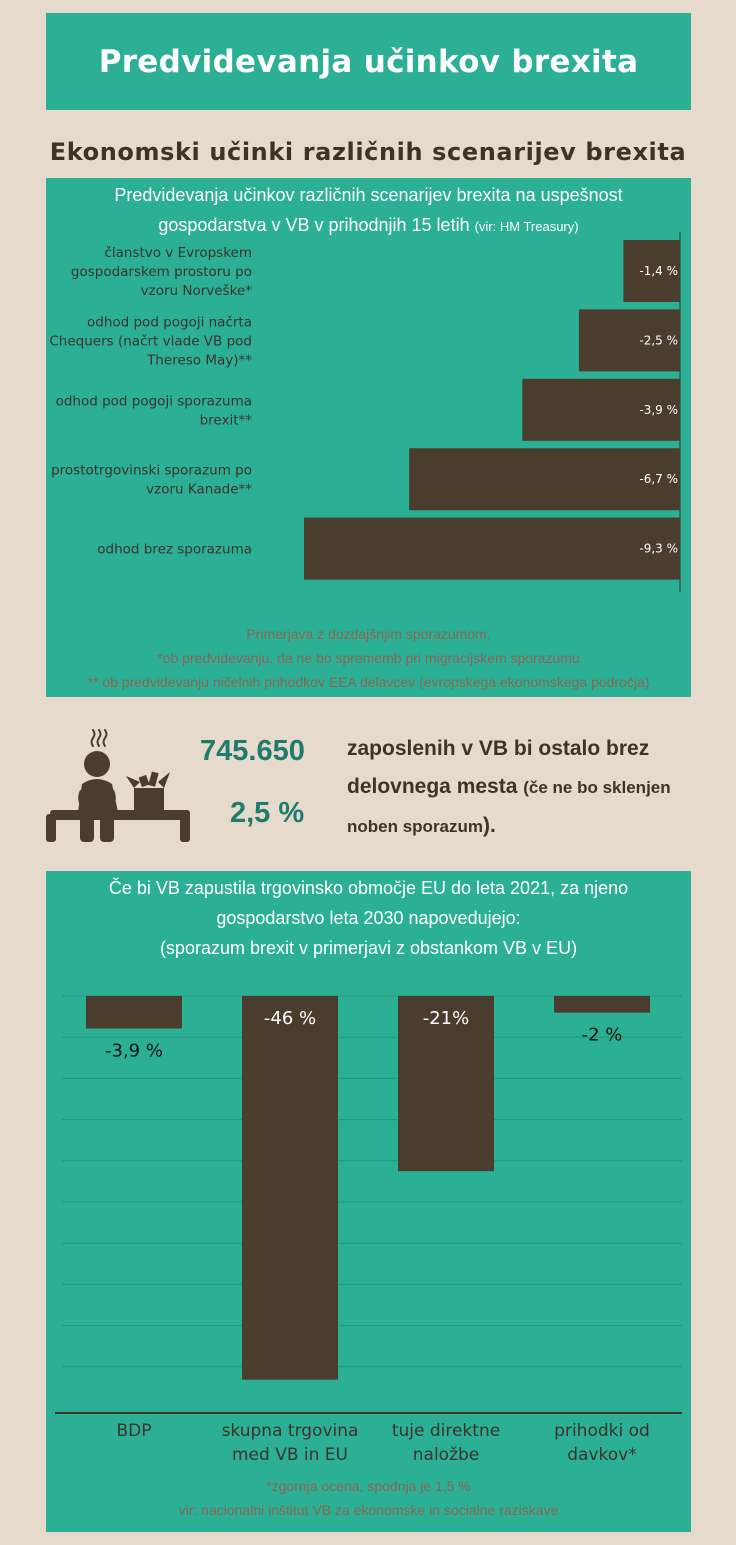 Image resolution: width=736 pixels, height=1545 pixels. I want to click on jobs-text-line2-wrap: delovnega mesta (če ne bo sklenjen, so click(537, 787).